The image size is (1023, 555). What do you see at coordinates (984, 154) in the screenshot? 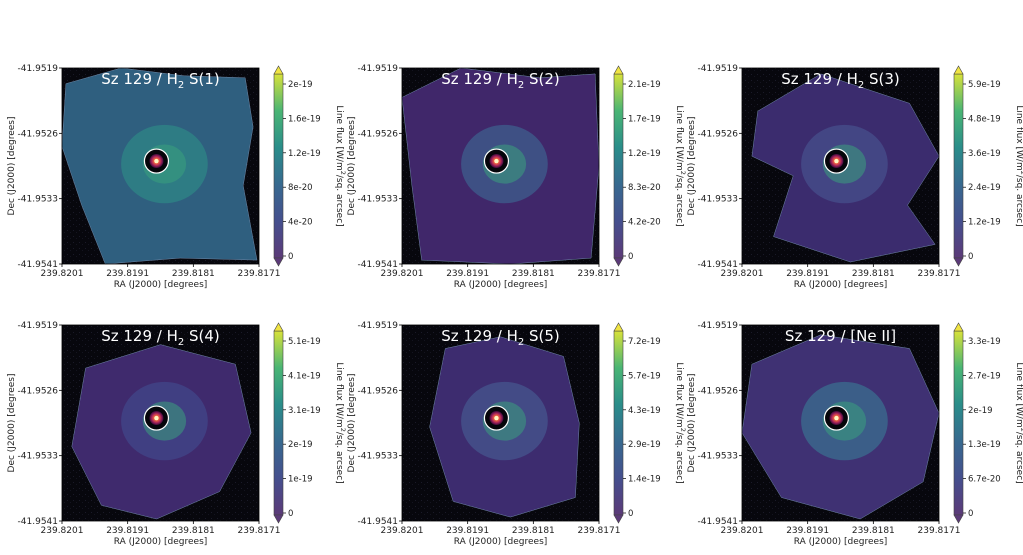
I see `colorbar-tick-label: 3.6e-19` at bounding box center [984, 154].